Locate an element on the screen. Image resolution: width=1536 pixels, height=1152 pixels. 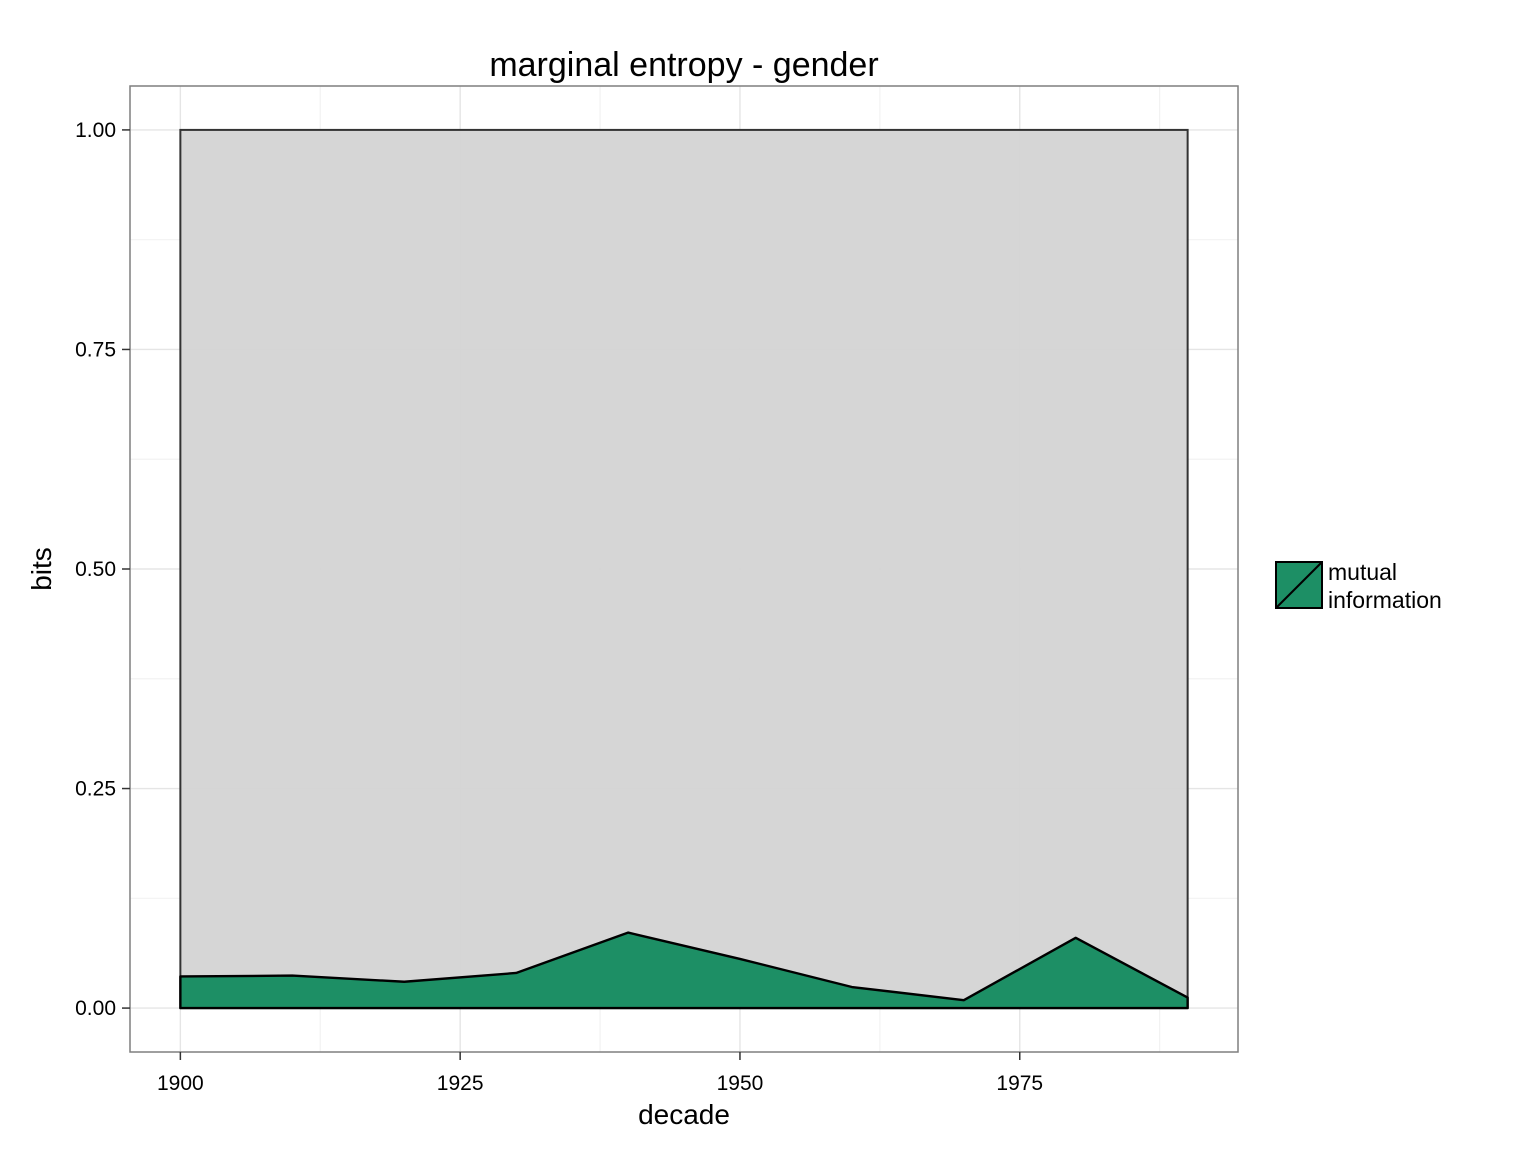
x-tick-label: 1950 is located at coordinates (740, 1083).